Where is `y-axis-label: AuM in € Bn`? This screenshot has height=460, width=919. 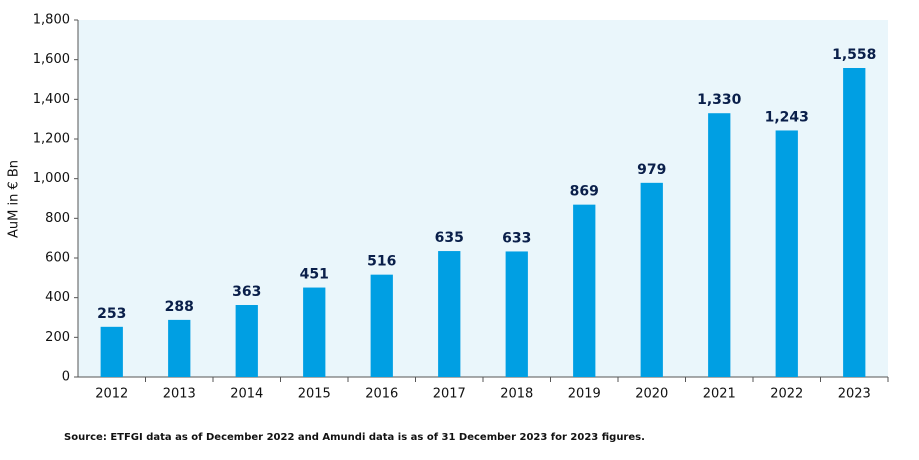
y-axis-label: AuM in € Bn is located at coordinates (14, 199).